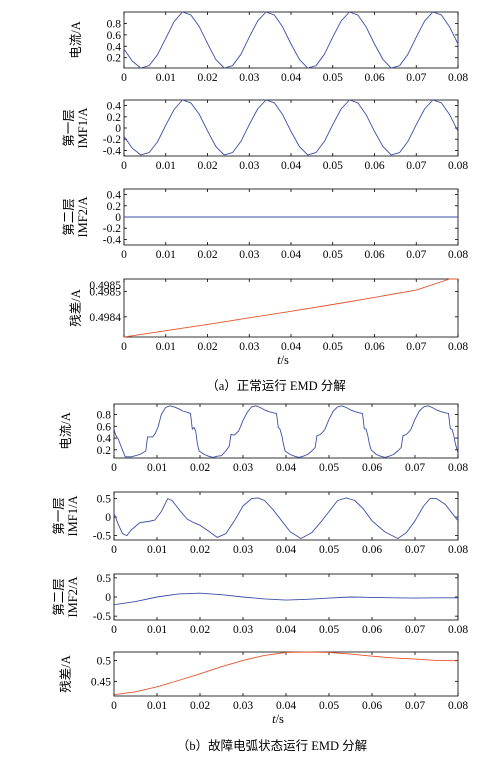 The height and width of the screenshot is (757, 494). I want to click on caption-a: （a）正常运行 EMD 分解, so click(276, 386).